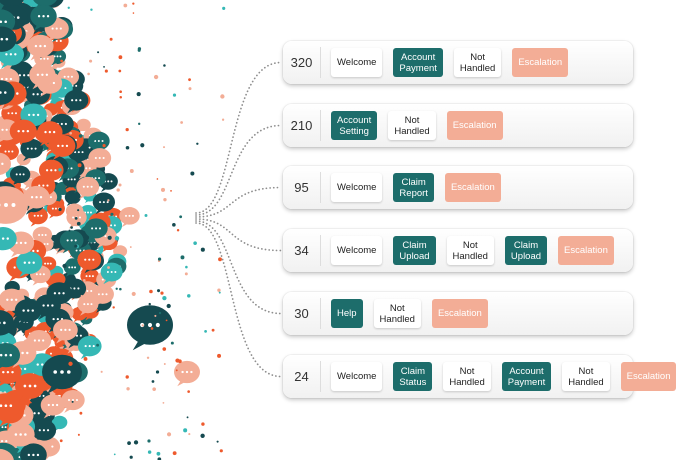 This screenshot has width=690, height=460. Describe the element at coordinates (413, 187) in the screenshot. I see `step-teal: Claim Report` at that location.